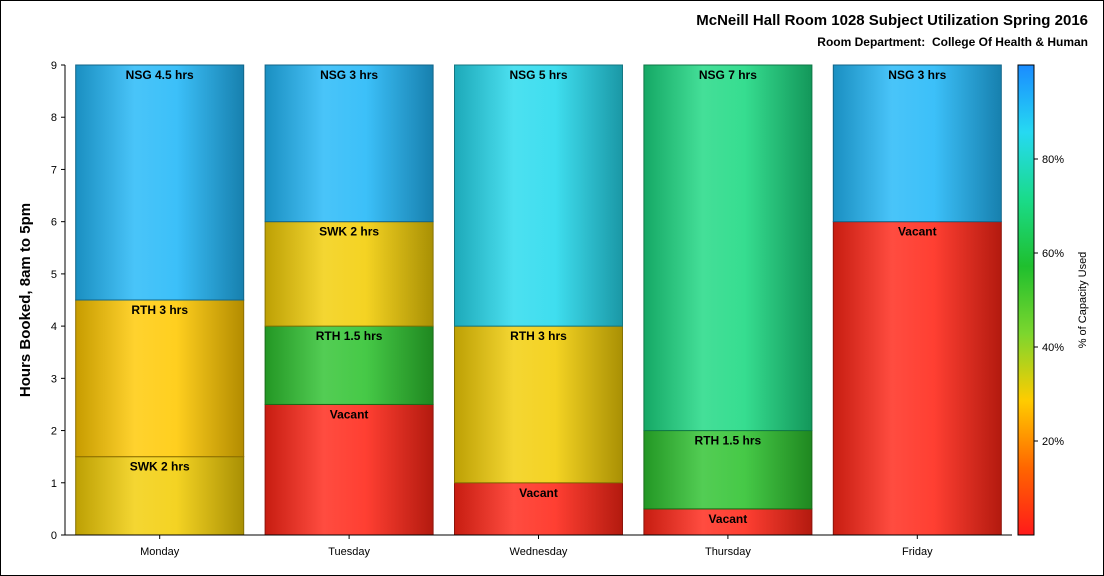  I want to click on segment-label-monday-0: SWK 2 hrs, so click(160, 467).